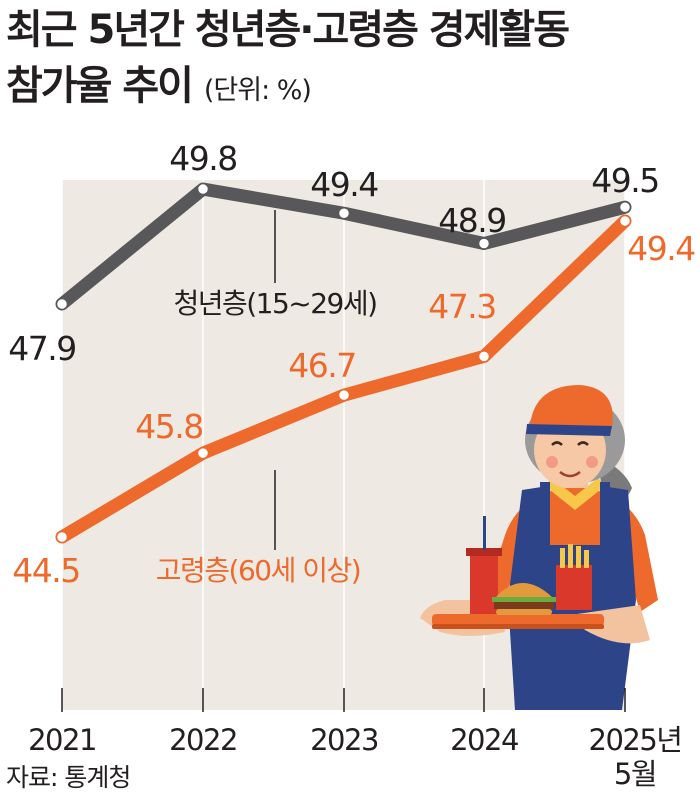  I want to click on data-label-1-0: 44.5, so click(45, 570).